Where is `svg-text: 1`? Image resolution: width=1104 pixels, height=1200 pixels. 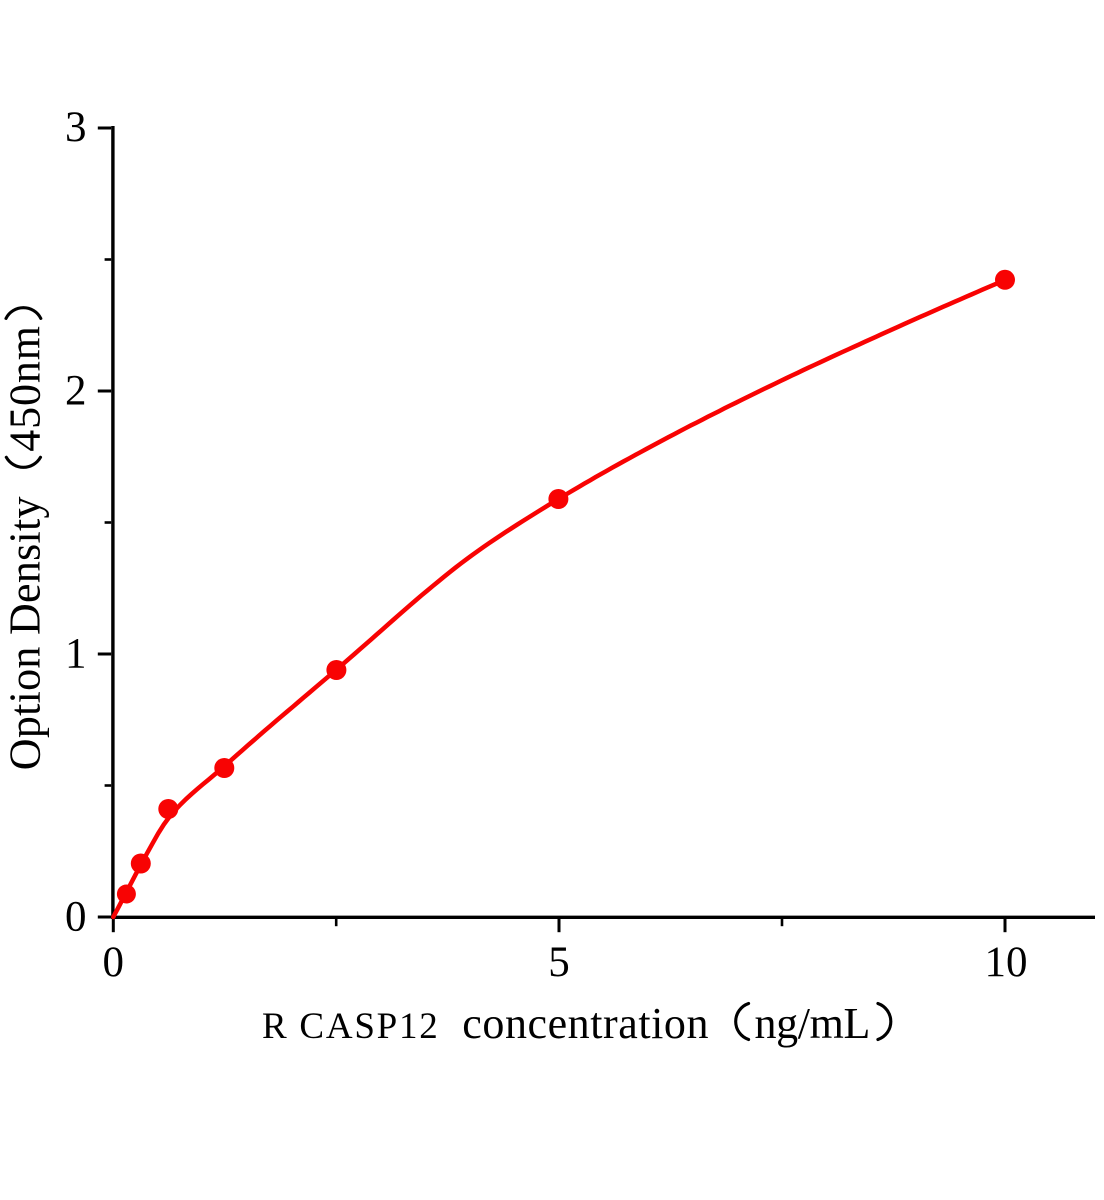 svg-text: 1 is located at coordinates (76, 654).